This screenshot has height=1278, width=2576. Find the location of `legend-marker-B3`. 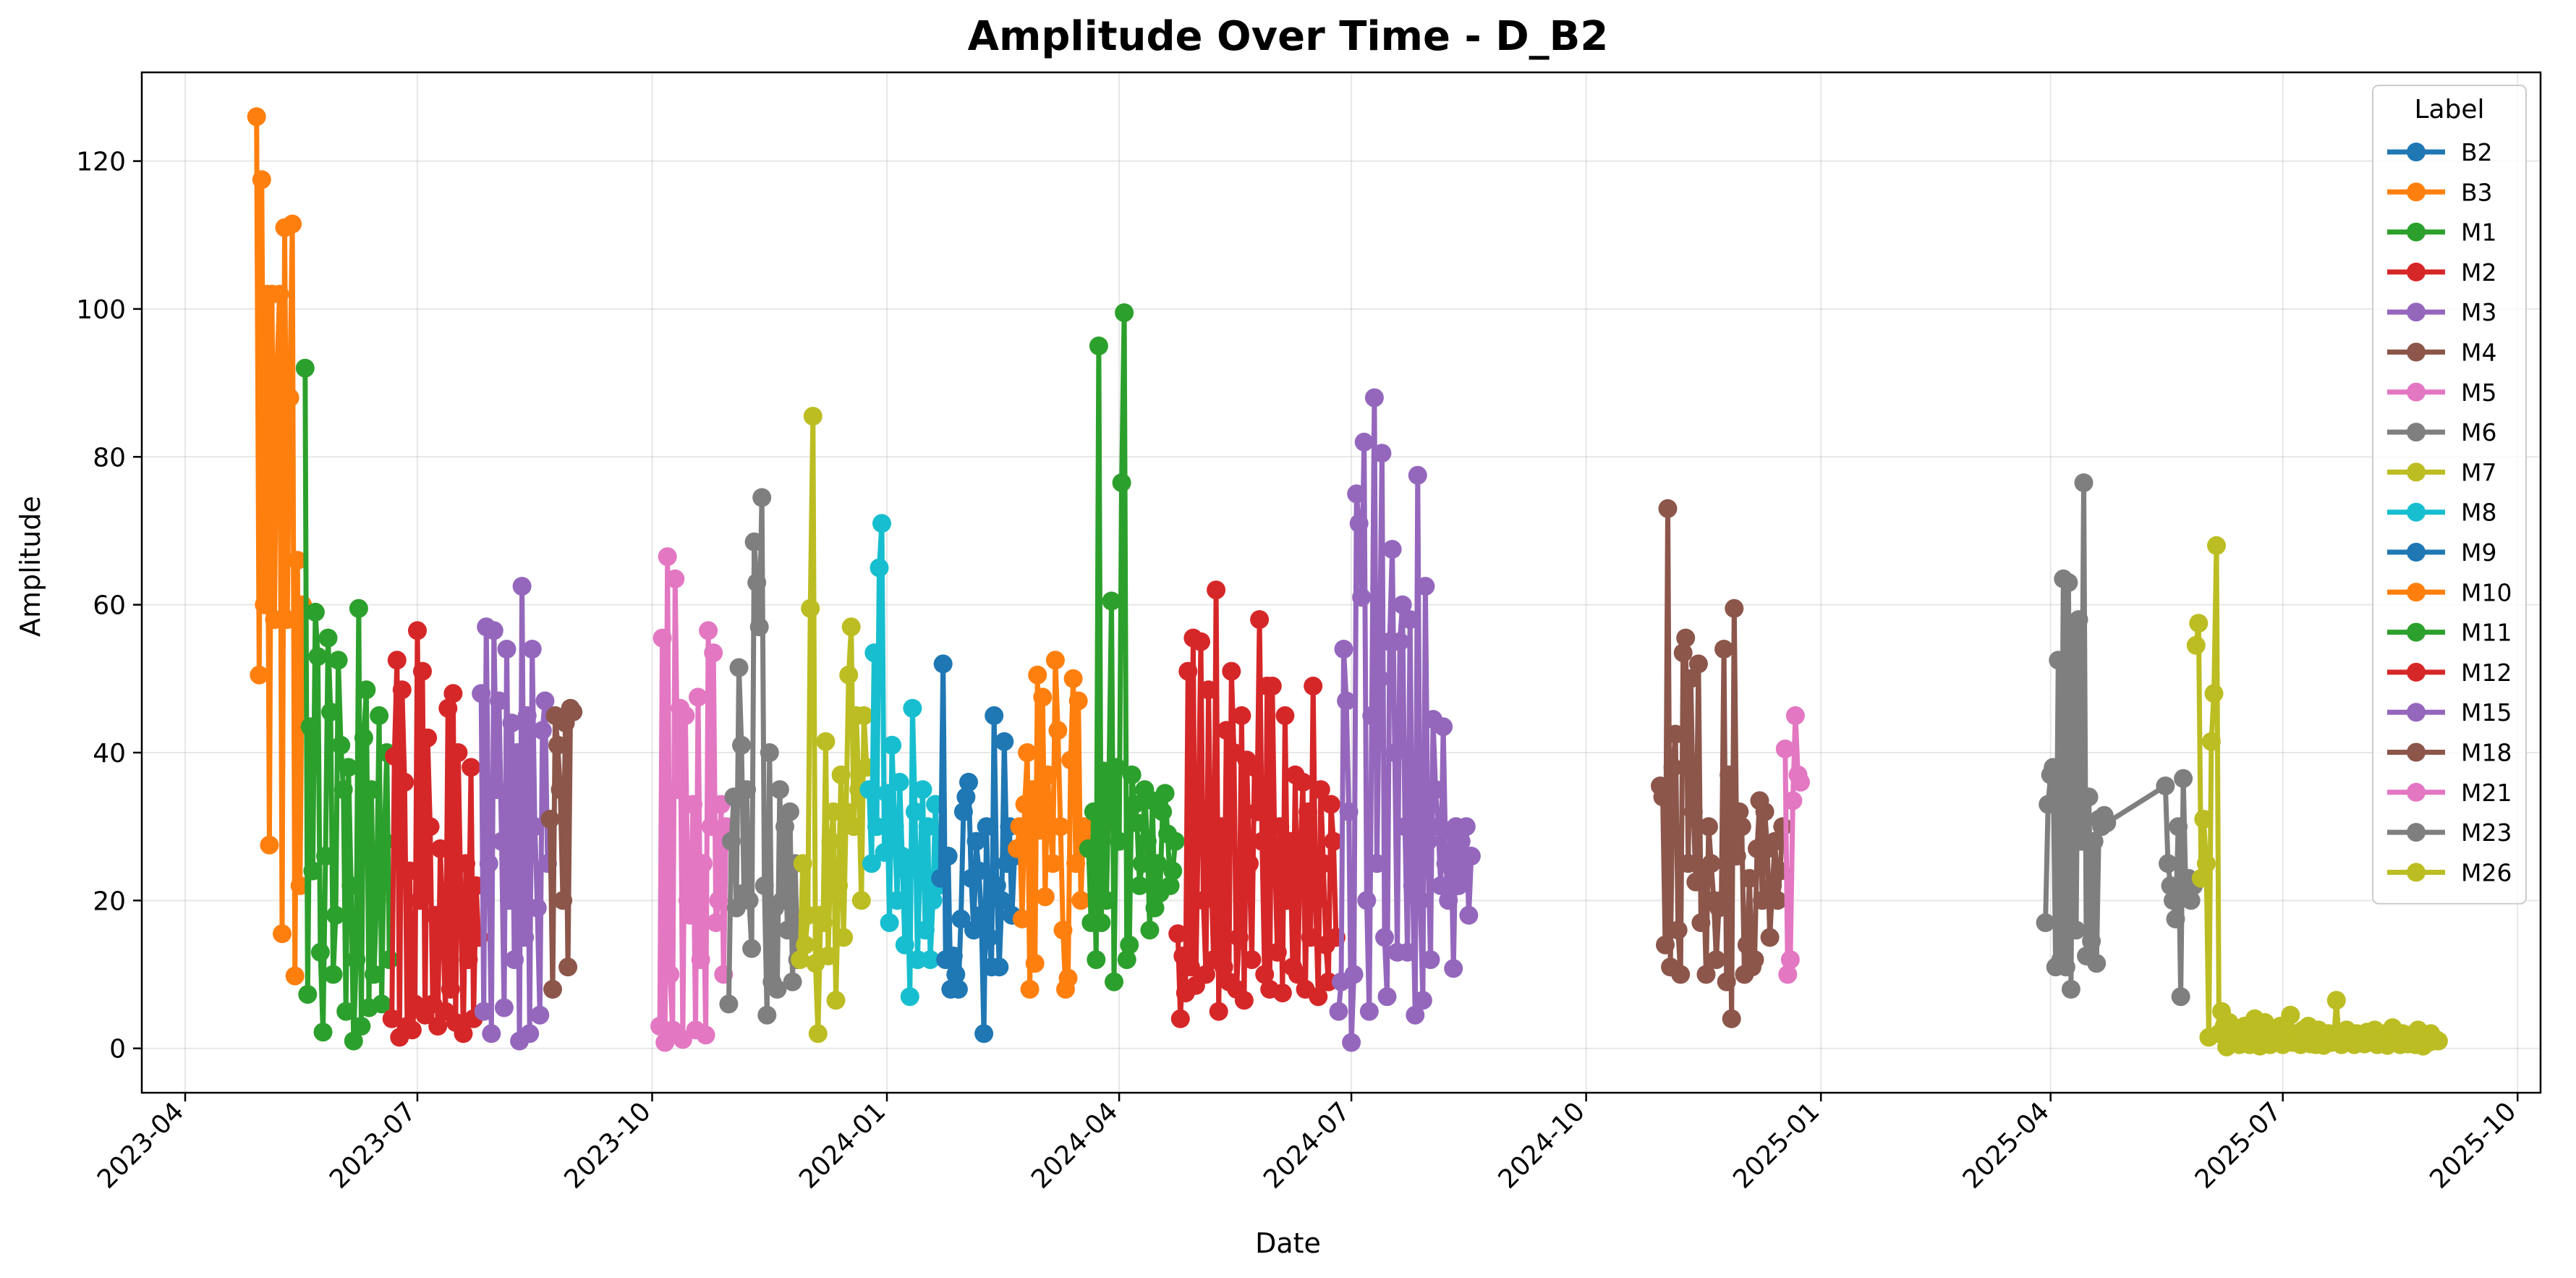

legend-marker-B3 is located at coordinates (2416, 192).